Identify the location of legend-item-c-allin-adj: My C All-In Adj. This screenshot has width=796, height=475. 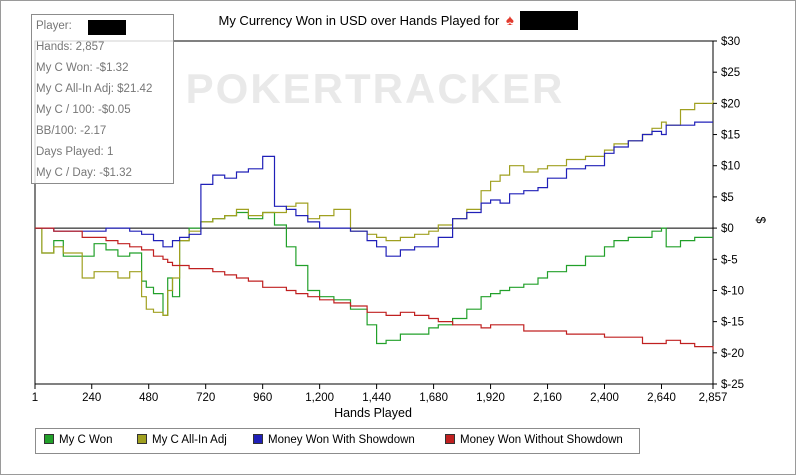
(182, 439).